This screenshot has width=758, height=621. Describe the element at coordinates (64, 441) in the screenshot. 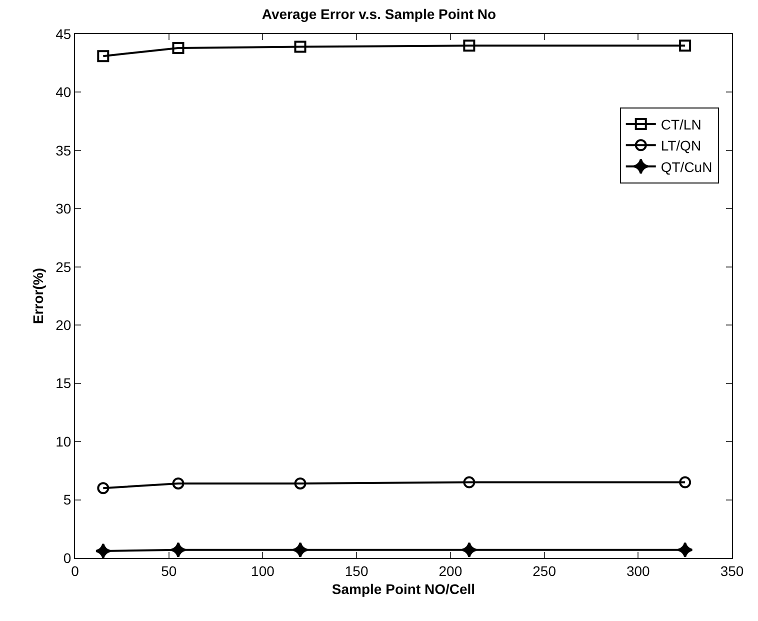

I see `y-tick-label: 10` at that location.